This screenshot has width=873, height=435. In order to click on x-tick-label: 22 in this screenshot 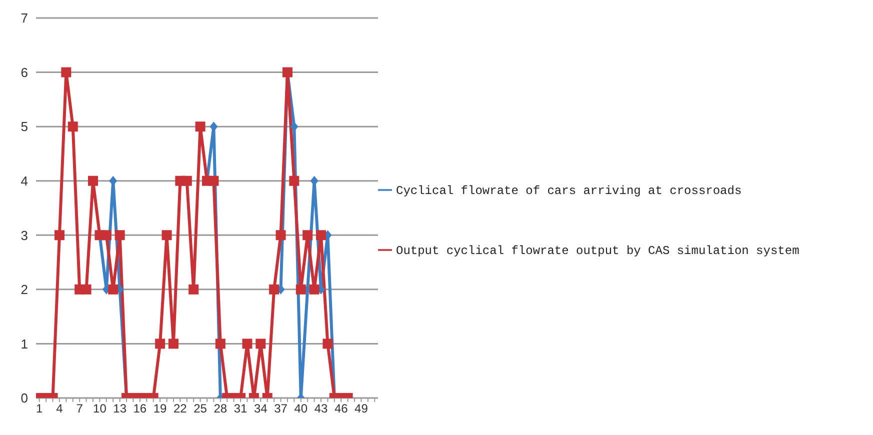, I will do `click(180, 409)`.